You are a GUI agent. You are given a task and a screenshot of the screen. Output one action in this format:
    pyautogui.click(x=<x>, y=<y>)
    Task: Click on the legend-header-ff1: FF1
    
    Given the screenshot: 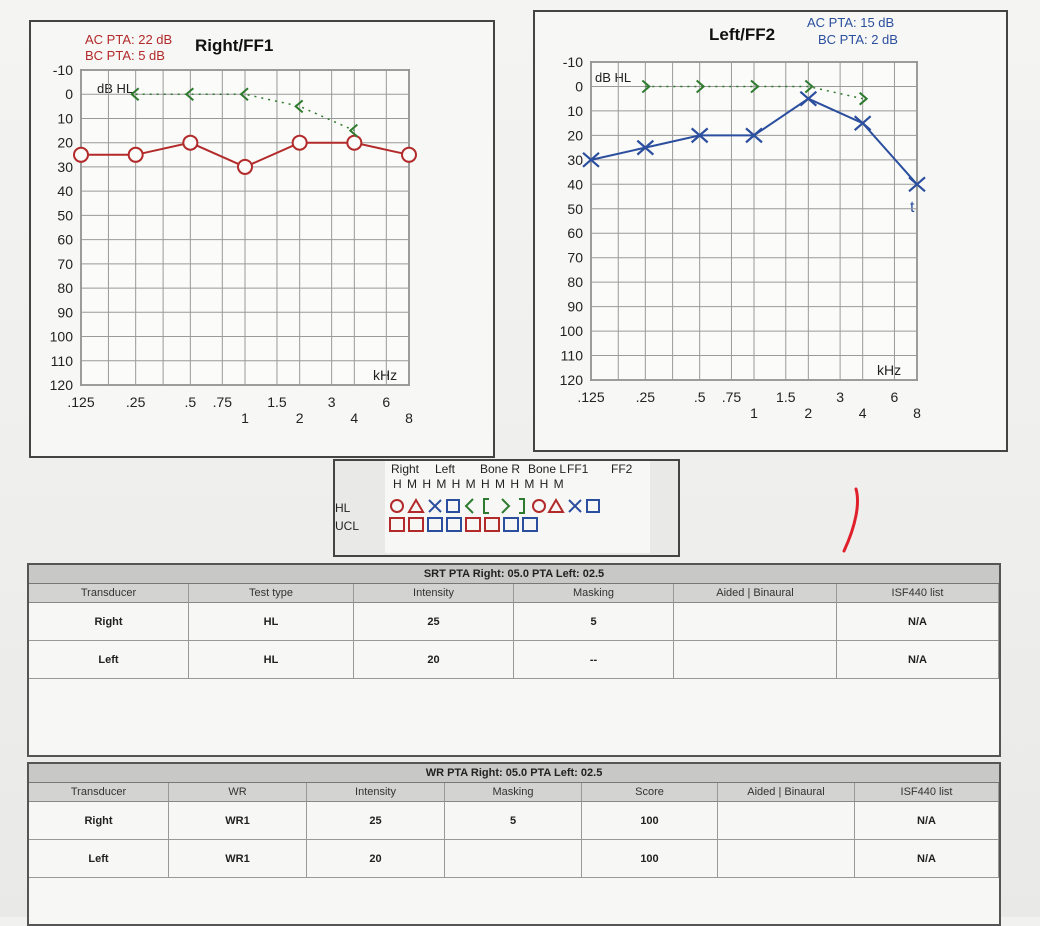 What is the action you would take?
    pyautogui.click(x=578, y=469)
    